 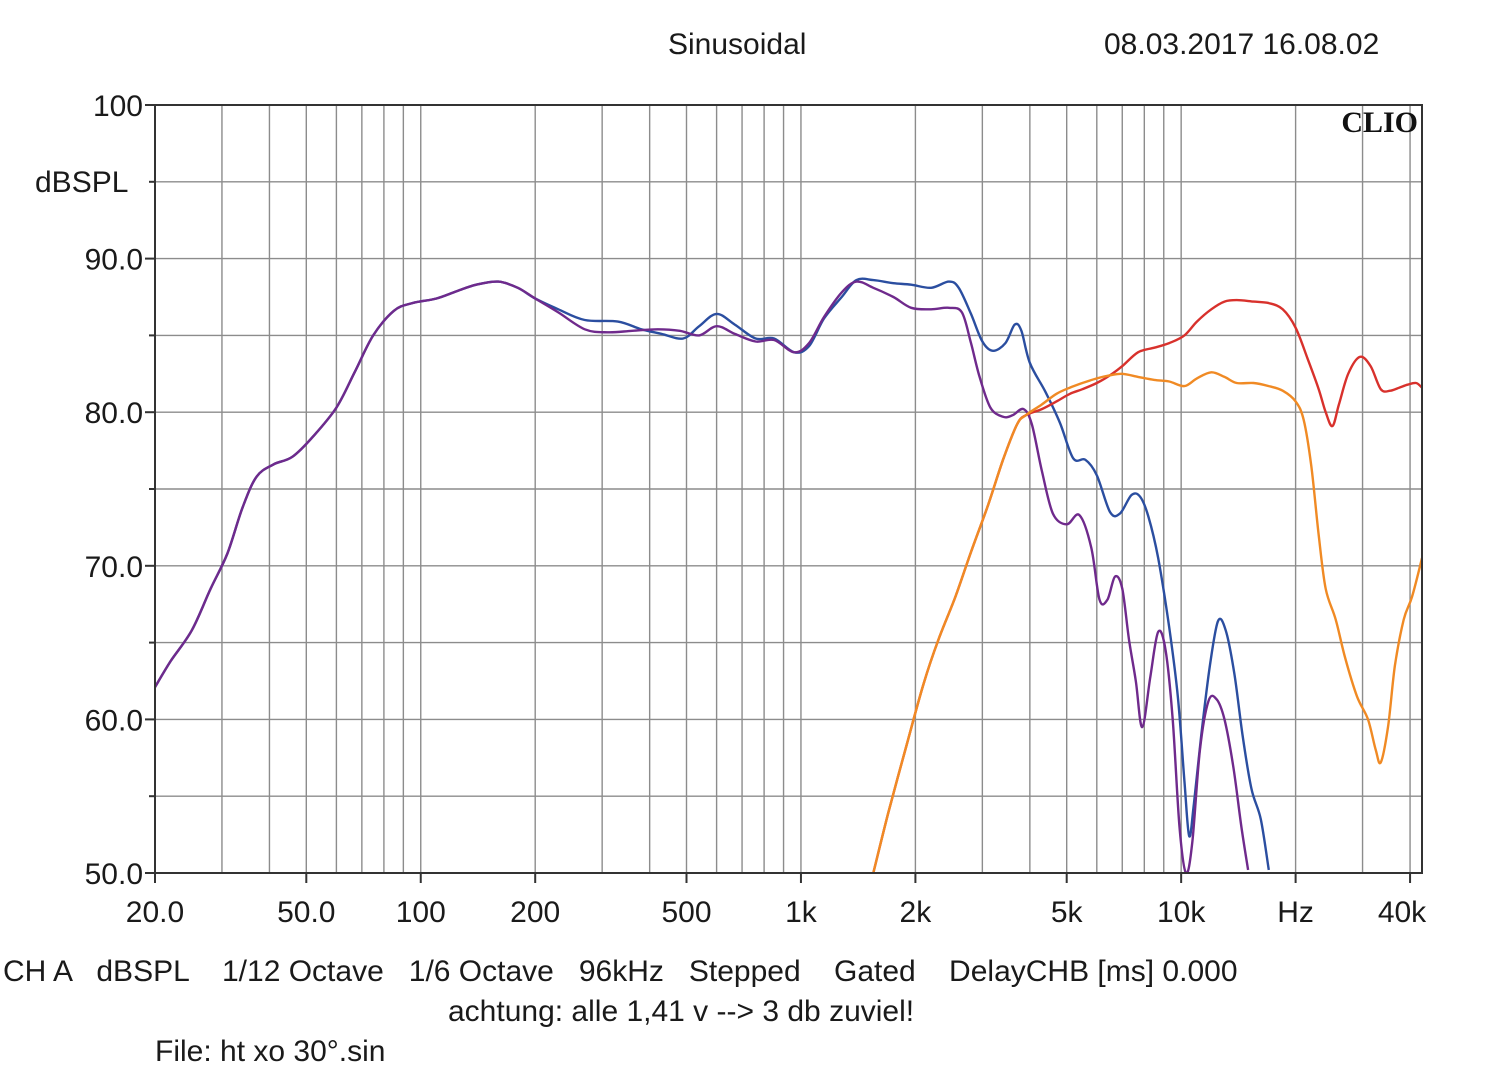 I want to click on clio-logo: CLIO, so click(x=1379, y=122).